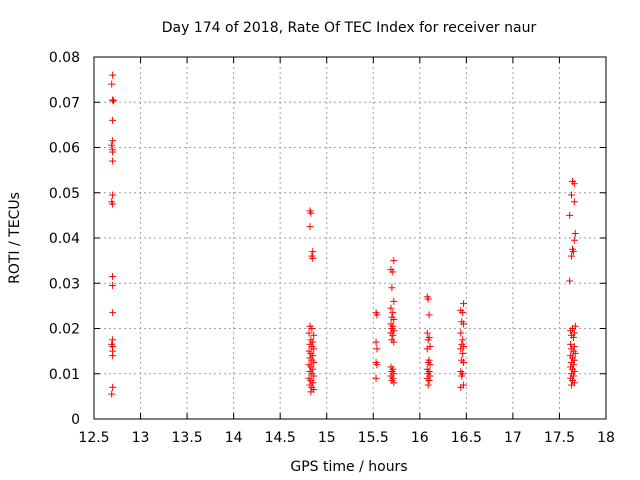 This screenshot has height=480, width=640. What do you see at coordinates (64, 194) in the screenshot?
I see `y-tick-label: 0.05` at bounding box center [64, 194].